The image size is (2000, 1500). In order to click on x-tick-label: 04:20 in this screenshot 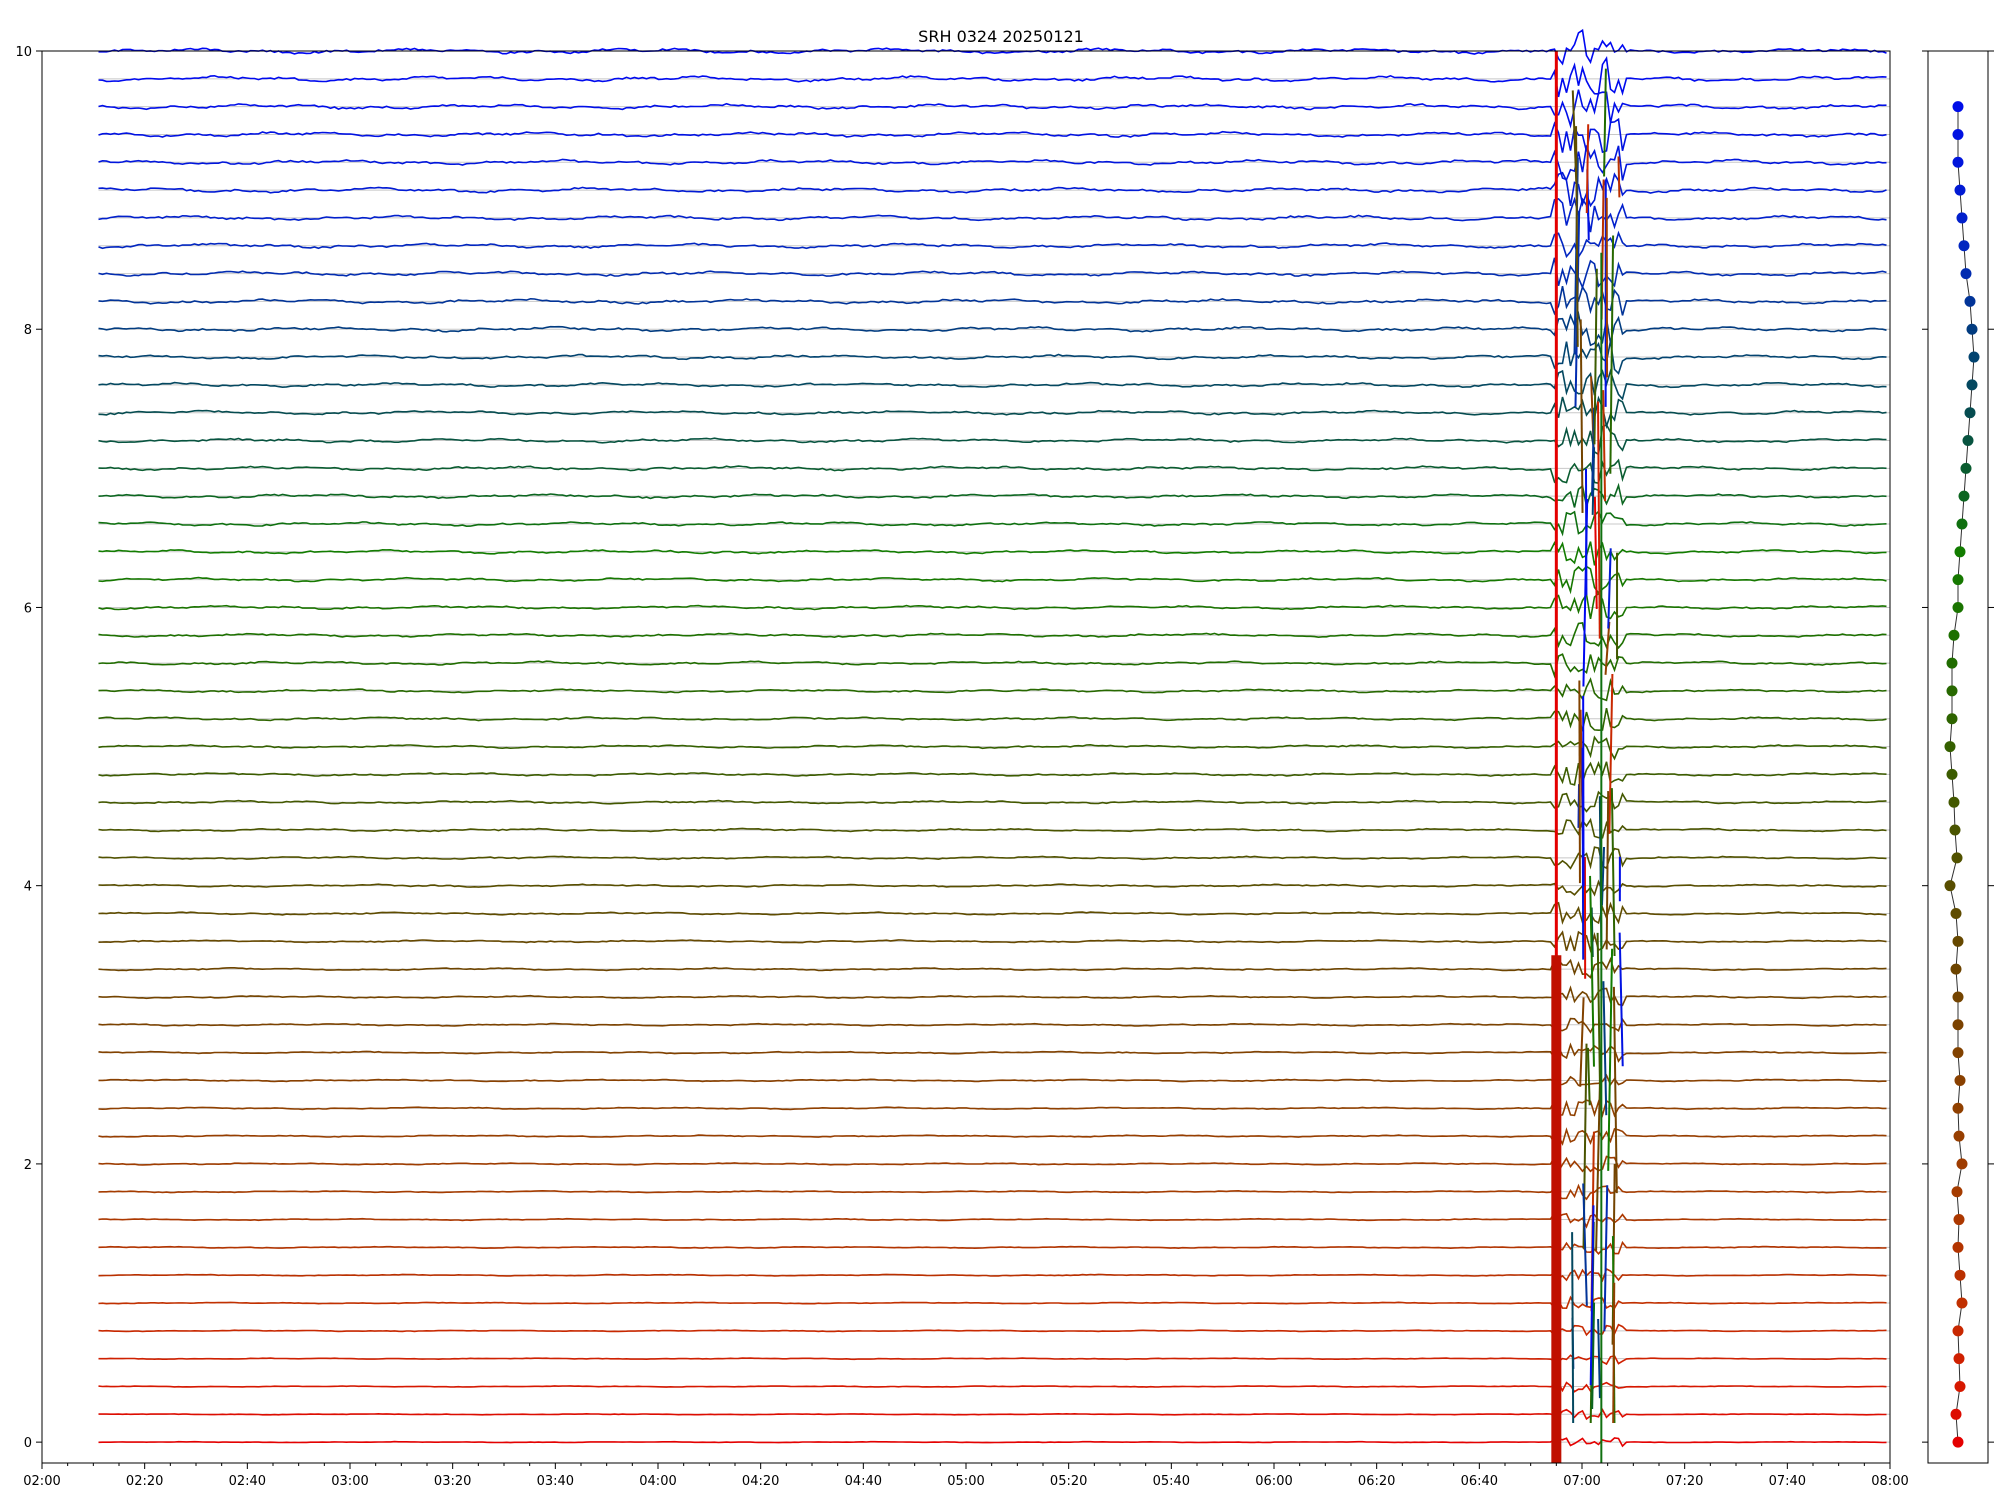, I will do `click(760, 1481)`.